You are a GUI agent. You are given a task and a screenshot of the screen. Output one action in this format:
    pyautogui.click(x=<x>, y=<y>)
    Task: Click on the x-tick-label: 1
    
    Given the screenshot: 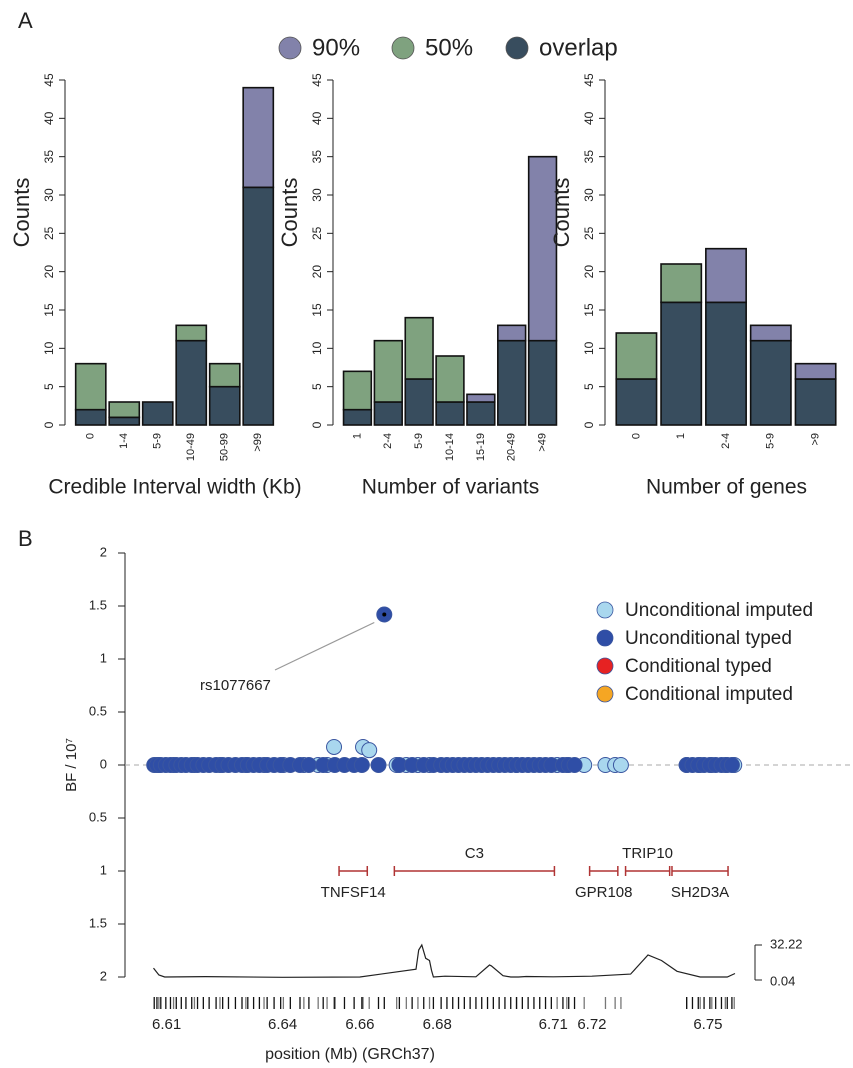 What is the action you would take?
    pyautogui.click(x=357, y=436)
    